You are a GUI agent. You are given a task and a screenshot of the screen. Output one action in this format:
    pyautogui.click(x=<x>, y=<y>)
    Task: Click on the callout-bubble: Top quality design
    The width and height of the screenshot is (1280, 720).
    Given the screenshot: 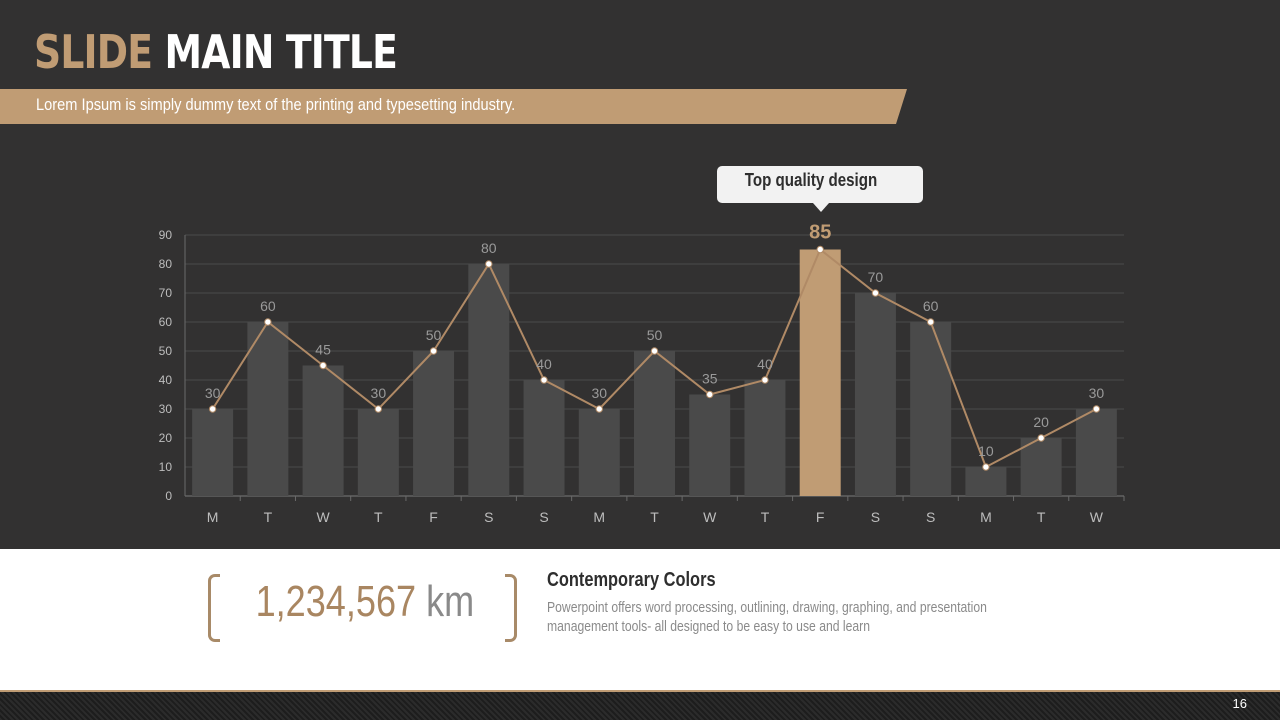 What is the action you would take?
    pyautogui.click(x=820, y=189)
    